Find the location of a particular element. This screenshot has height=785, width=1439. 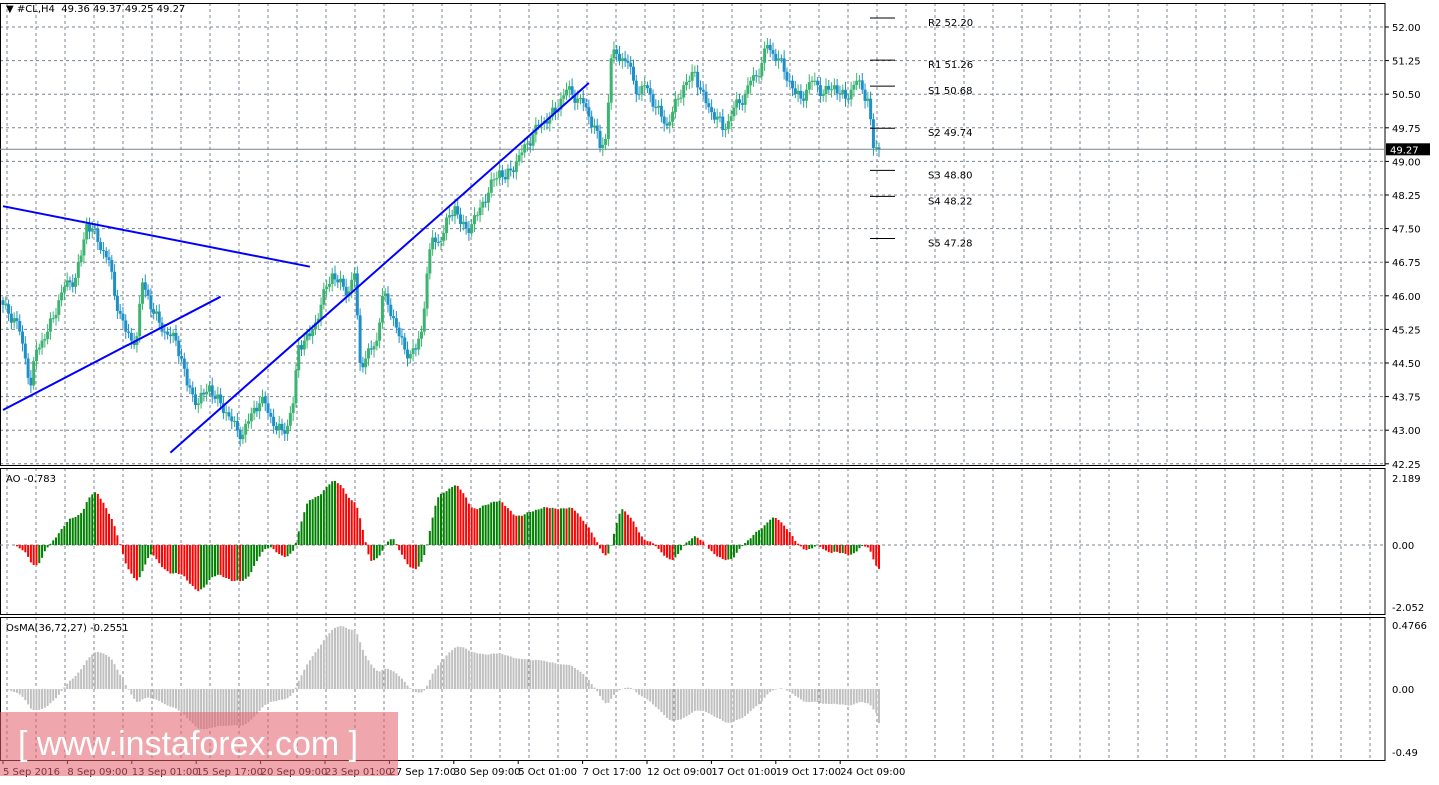

osma-label: OsMA(36,72,27) -0.2551 is located at coordinates (67, 628).